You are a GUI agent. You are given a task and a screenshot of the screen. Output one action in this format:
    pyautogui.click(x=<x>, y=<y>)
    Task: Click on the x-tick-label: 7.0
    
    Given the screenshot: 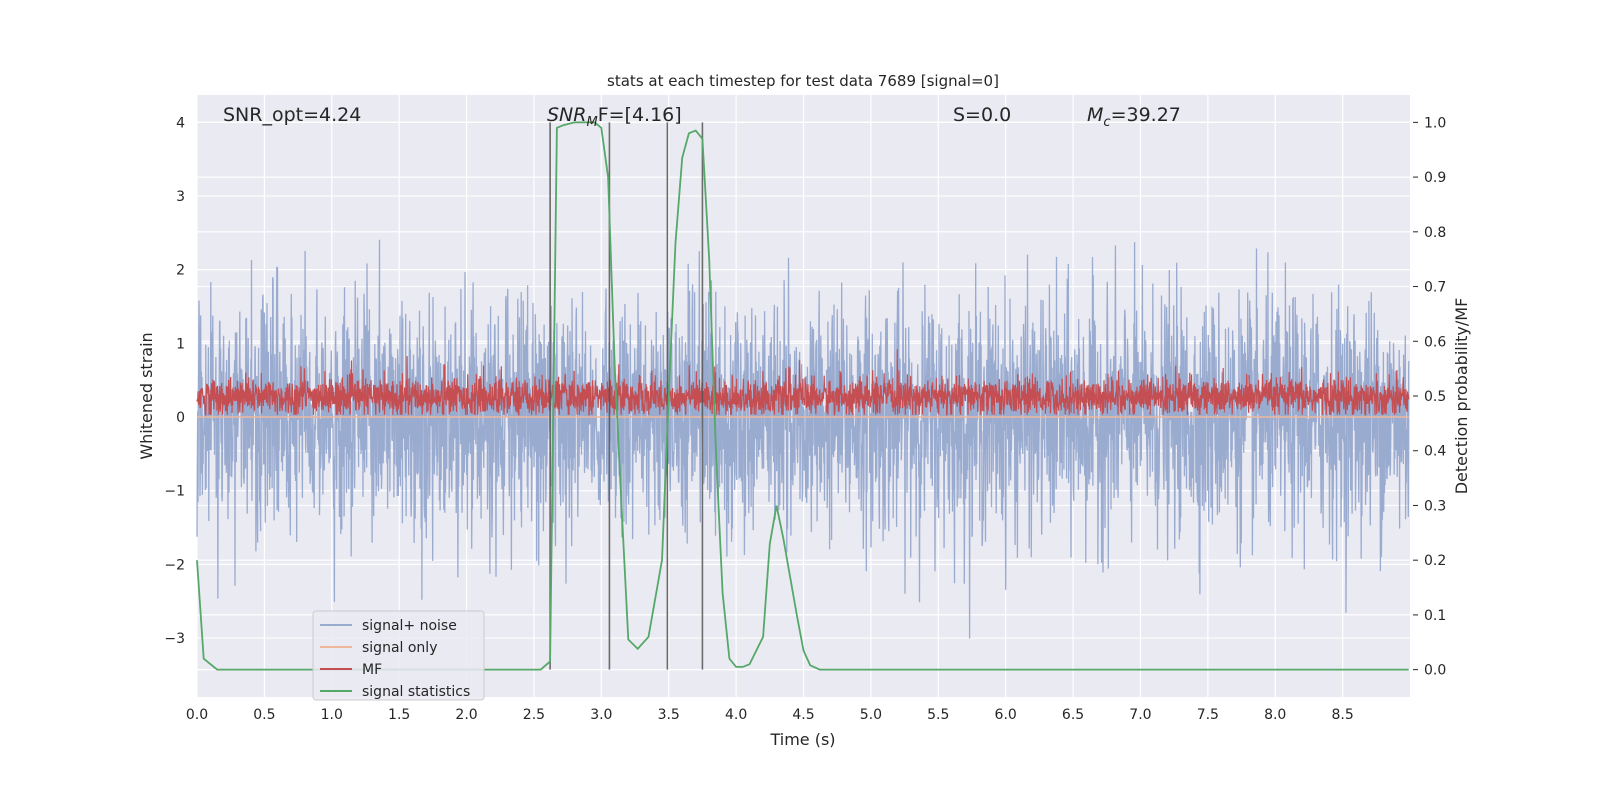 What is the action you would take?
    pyautogui.click(x=1140, y=715)
    